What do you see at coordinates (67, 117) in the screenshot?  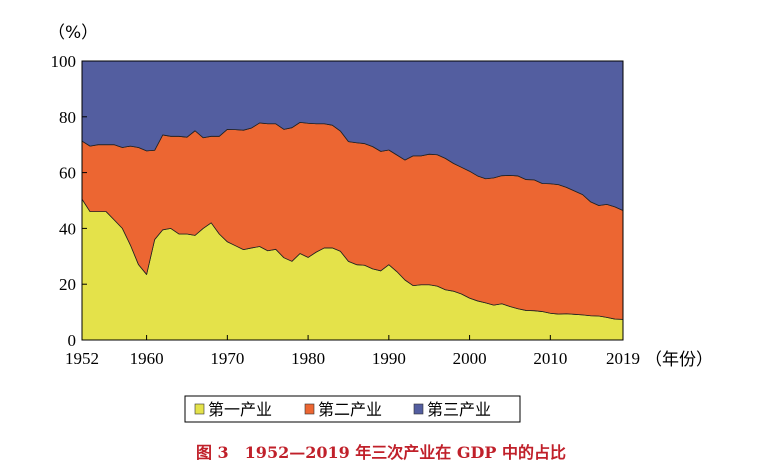 I see `y-tick-label: 80` at bounding box center [67, 117].